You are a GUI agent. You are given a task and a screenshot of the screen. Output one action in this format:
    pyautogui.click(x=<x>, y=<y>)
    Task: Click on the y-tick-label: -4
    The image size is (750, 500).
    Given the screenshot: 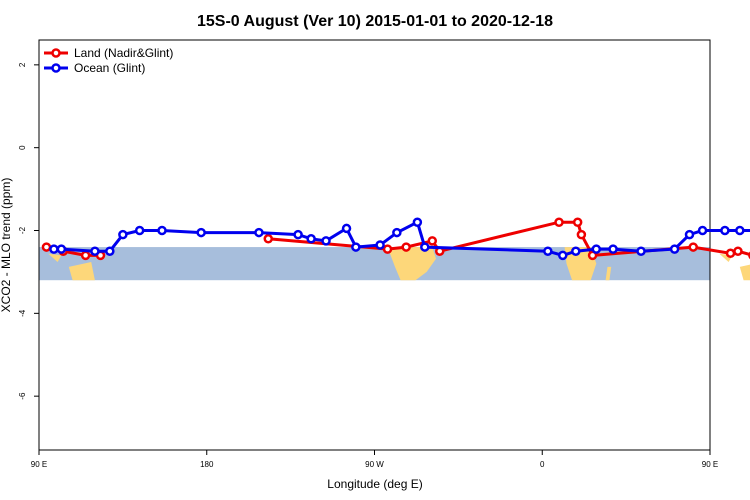 What is the action you would take?
    pyautogui.click(x=22, y=313)
    